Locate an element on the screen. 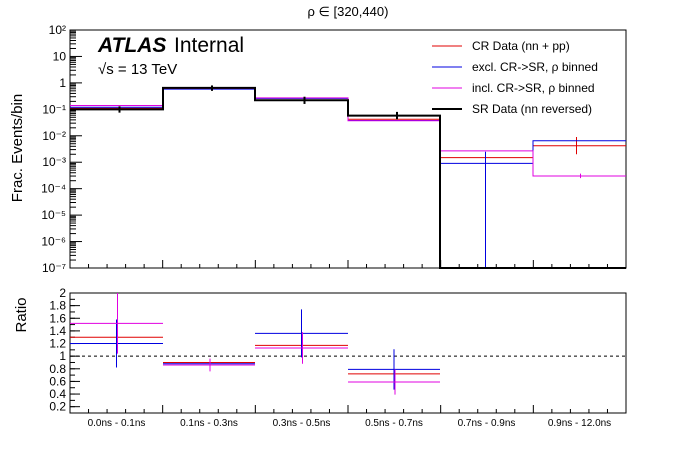 Image resolution: width=696 pixels, height=472 pixels. legend-label: excl. CR->SR, ρ binned is located at coordinates (535, 67).